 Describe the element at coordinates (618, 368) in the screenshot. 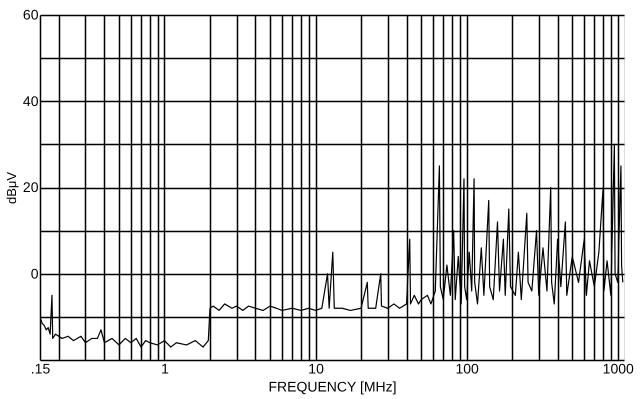

I see `x-tick-label: 1000` at that location.